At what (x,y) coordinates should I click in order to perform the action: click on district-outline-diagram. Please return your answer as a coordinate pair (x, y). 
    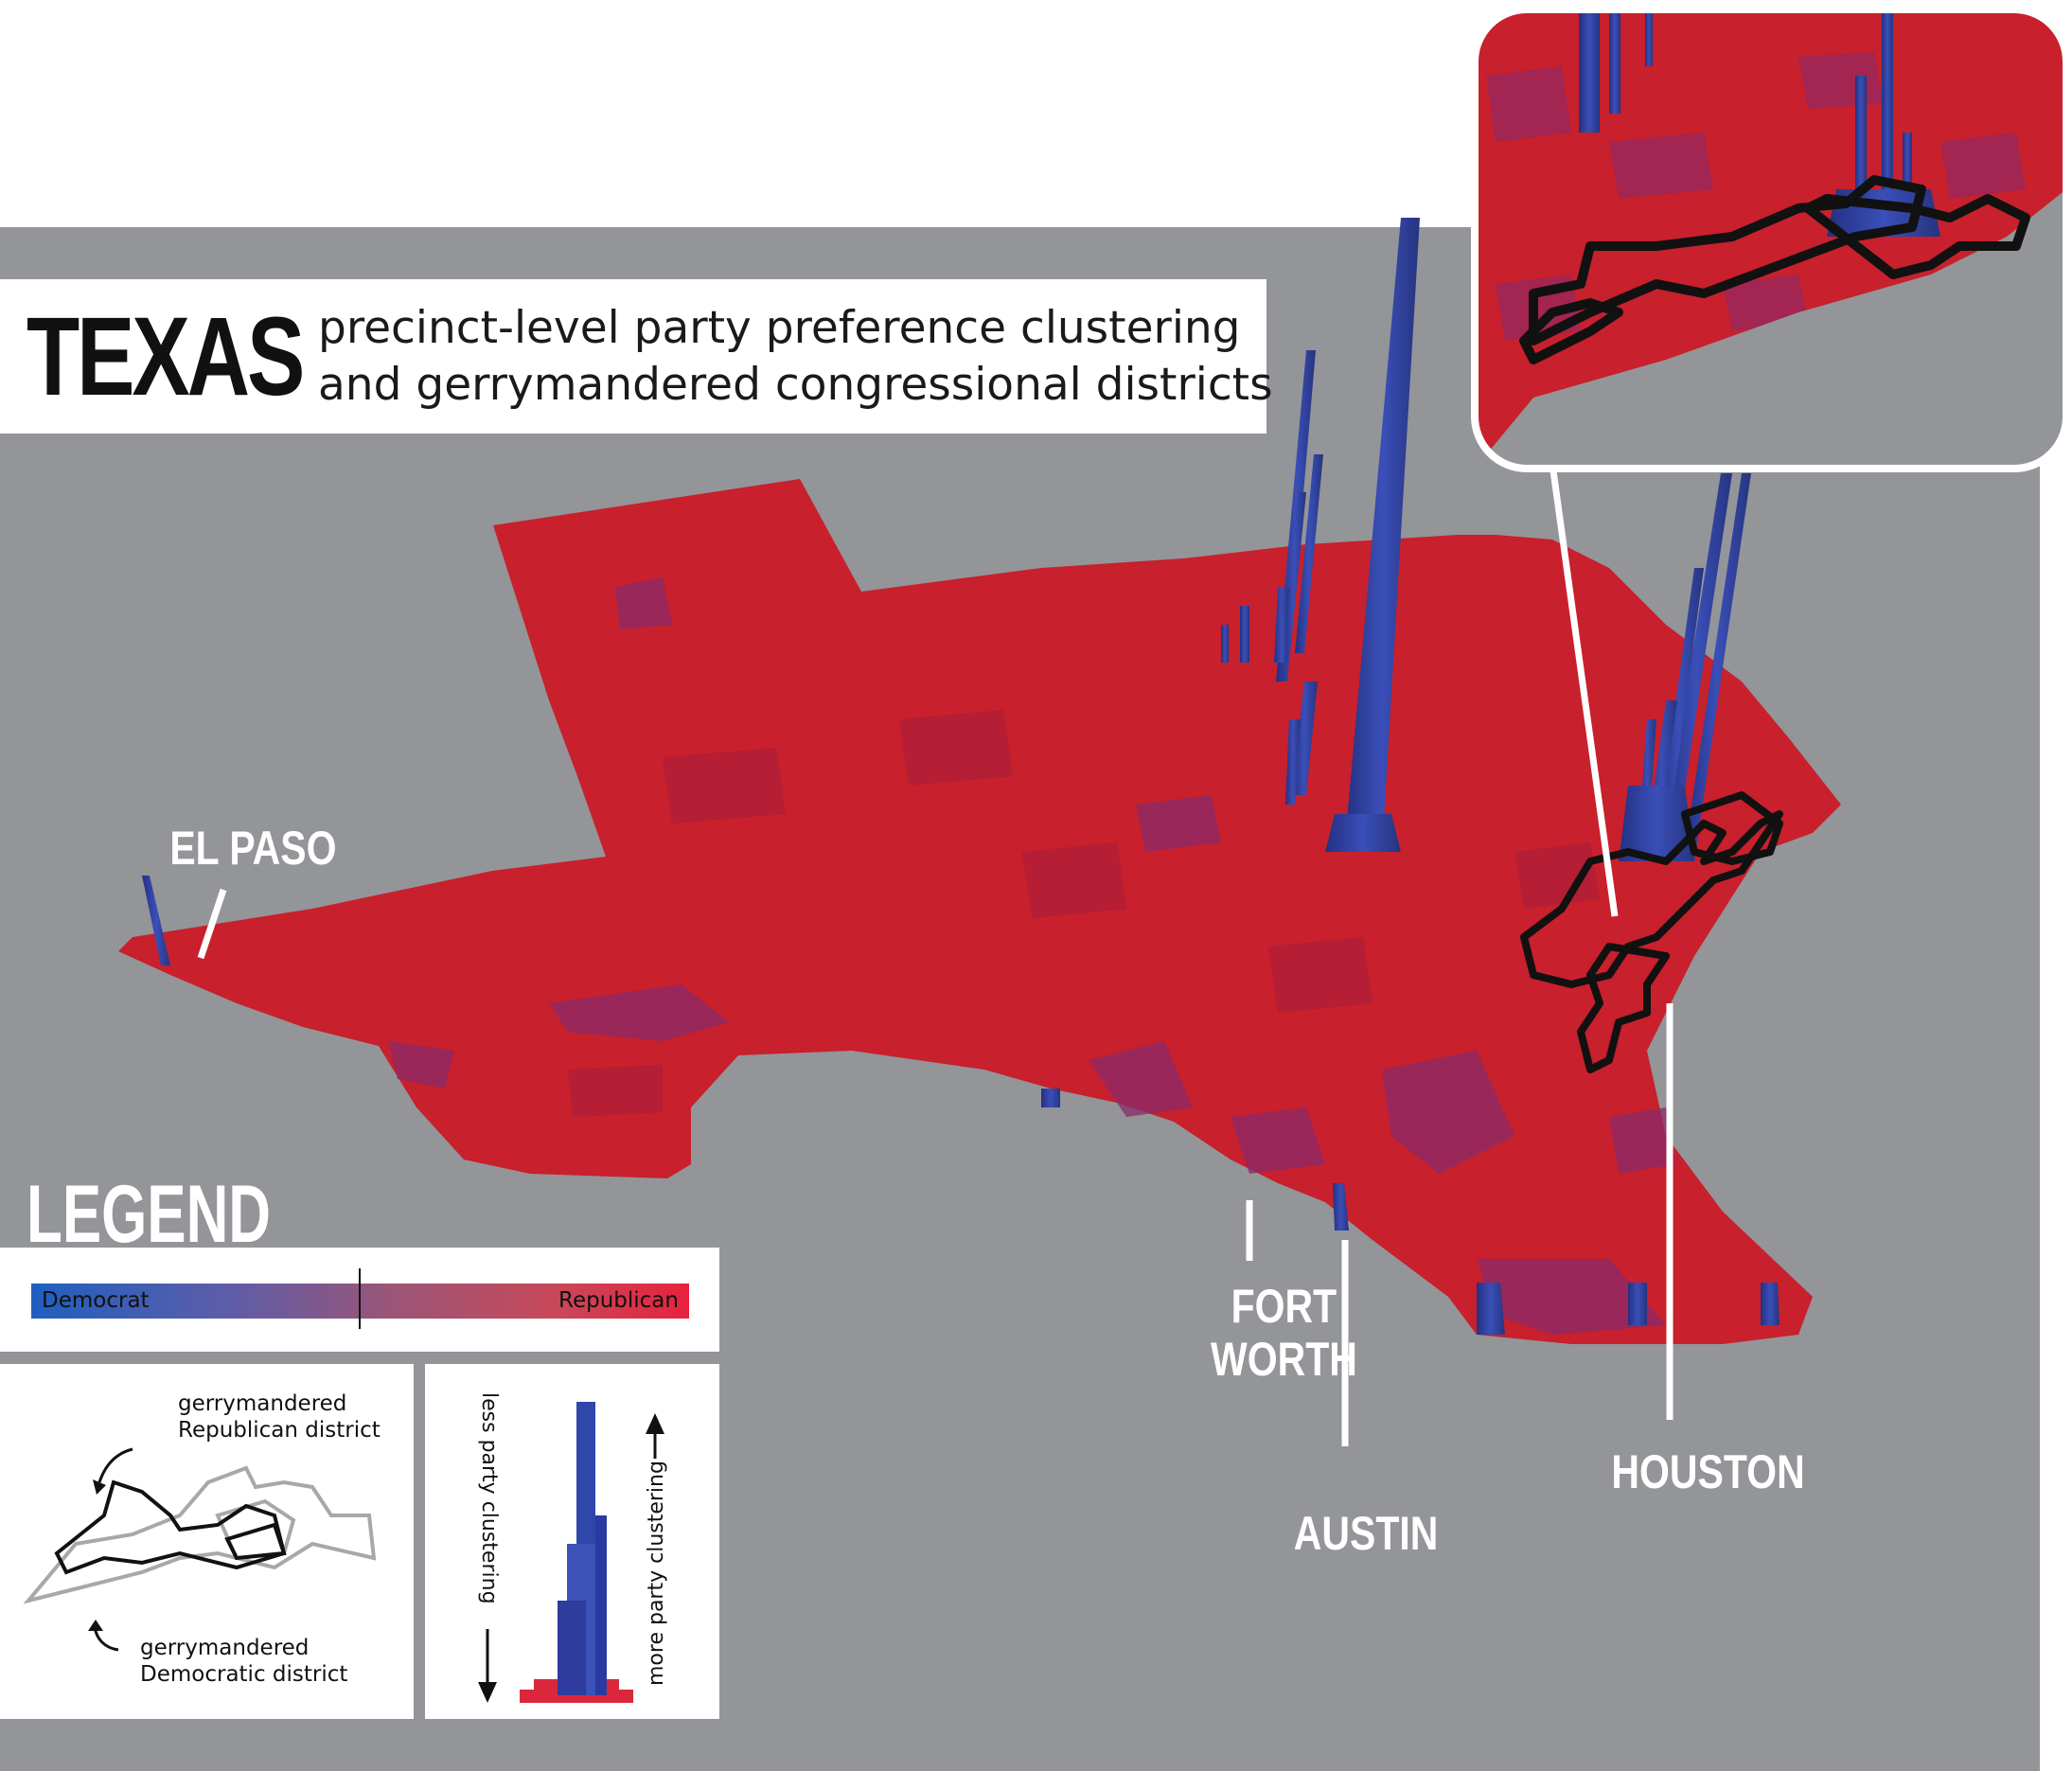
    Looking at the image, I should click on (200, 1549).